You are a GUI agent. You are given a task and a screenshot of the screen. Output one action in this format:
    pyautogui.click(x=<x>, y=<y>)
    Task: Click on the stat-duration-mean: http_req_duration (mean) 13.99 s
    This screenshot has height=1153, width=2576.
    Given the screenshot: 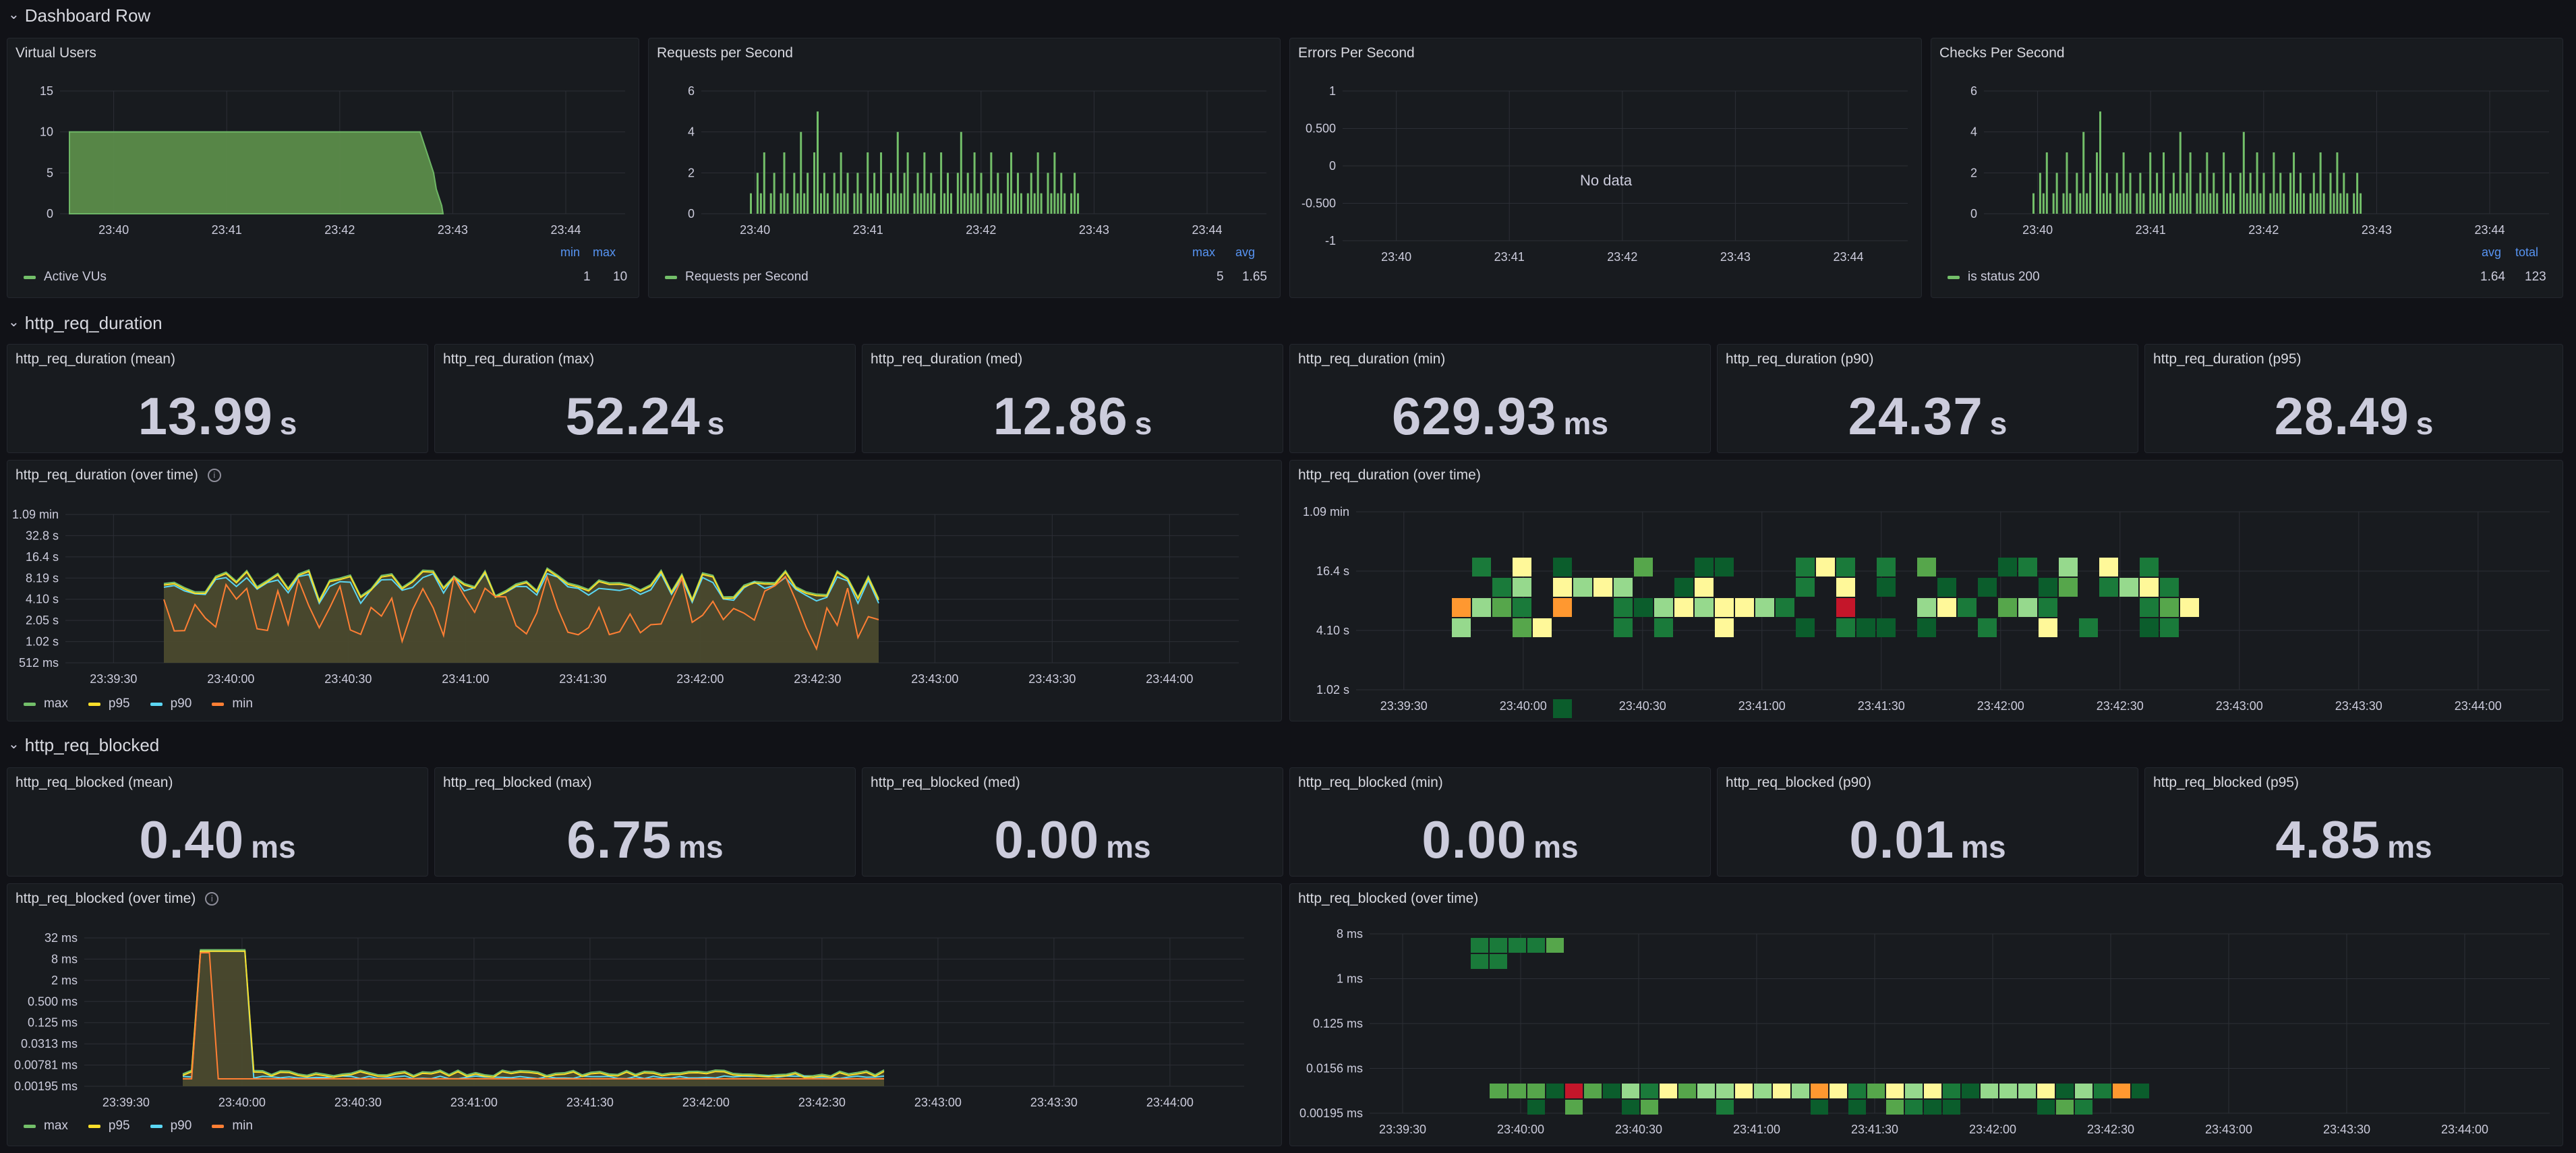 What is the action you would take?
    pyautogui.click(x=218, y=398)
    